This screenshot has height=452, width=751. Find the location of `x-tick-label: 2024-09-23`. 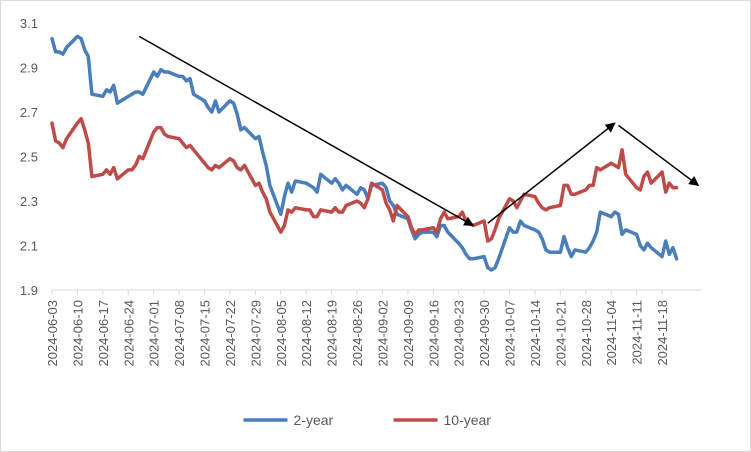

x-tick-label: 2024-09-23 is located at coordinates (459, 333).